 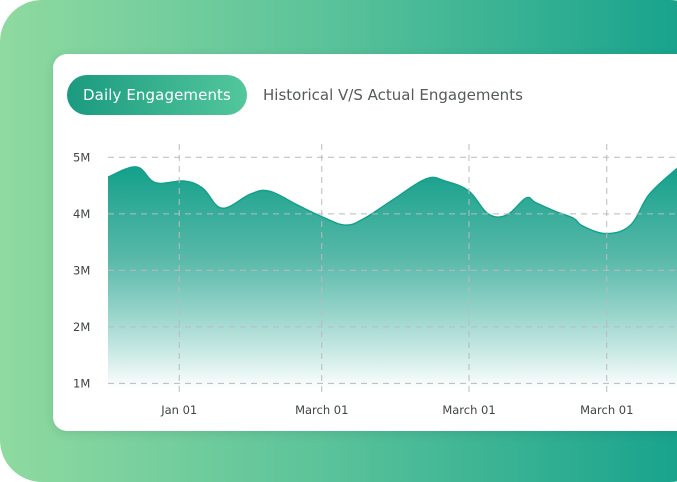 What do you see at coordinates (81, 327) in the screenshot?
I see `y-tick-label: 2M` at bounding box center [81, 327].